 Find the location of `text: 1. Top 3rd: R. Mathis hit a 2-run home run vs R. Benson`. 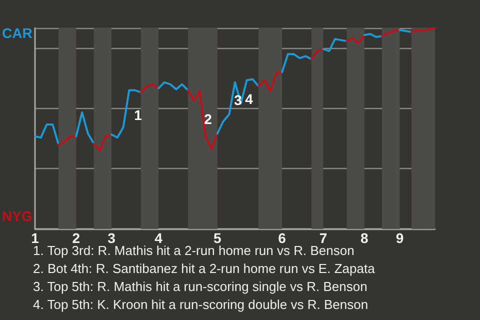

text: 1. Top 3rd: R. Mathis hit a 2-run home run vs R. Benson is located at coordinates (193, 250).